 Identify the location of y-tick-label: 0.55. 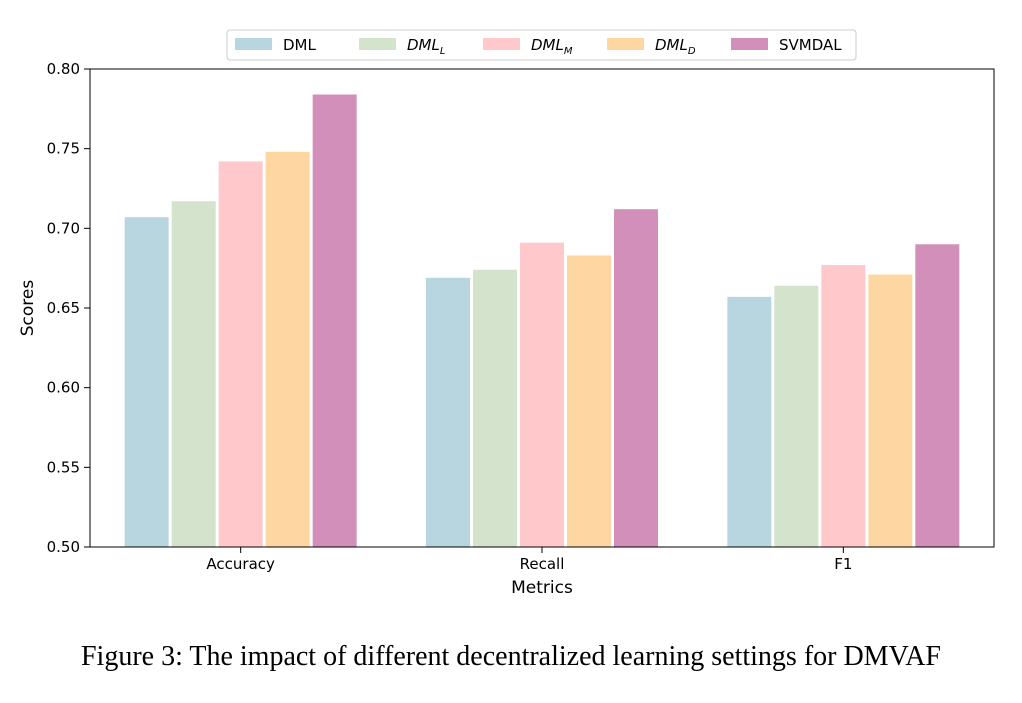
(63, 467).